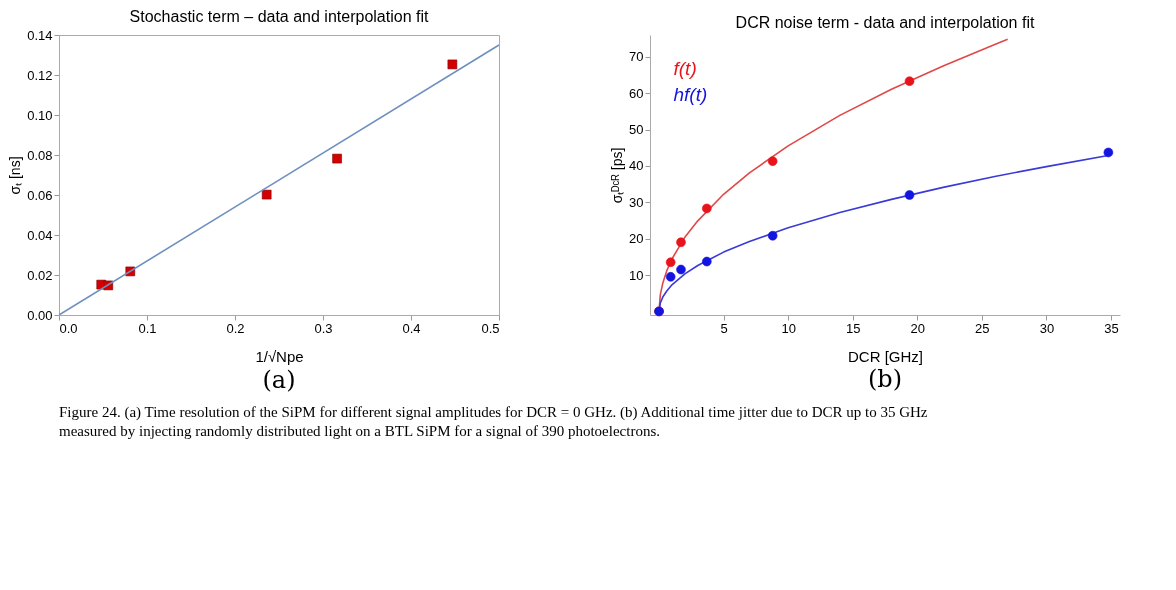 The height and width of the screenshot is (590, 1176). I want to click on x-tick-label: 15, so click(853, 328).